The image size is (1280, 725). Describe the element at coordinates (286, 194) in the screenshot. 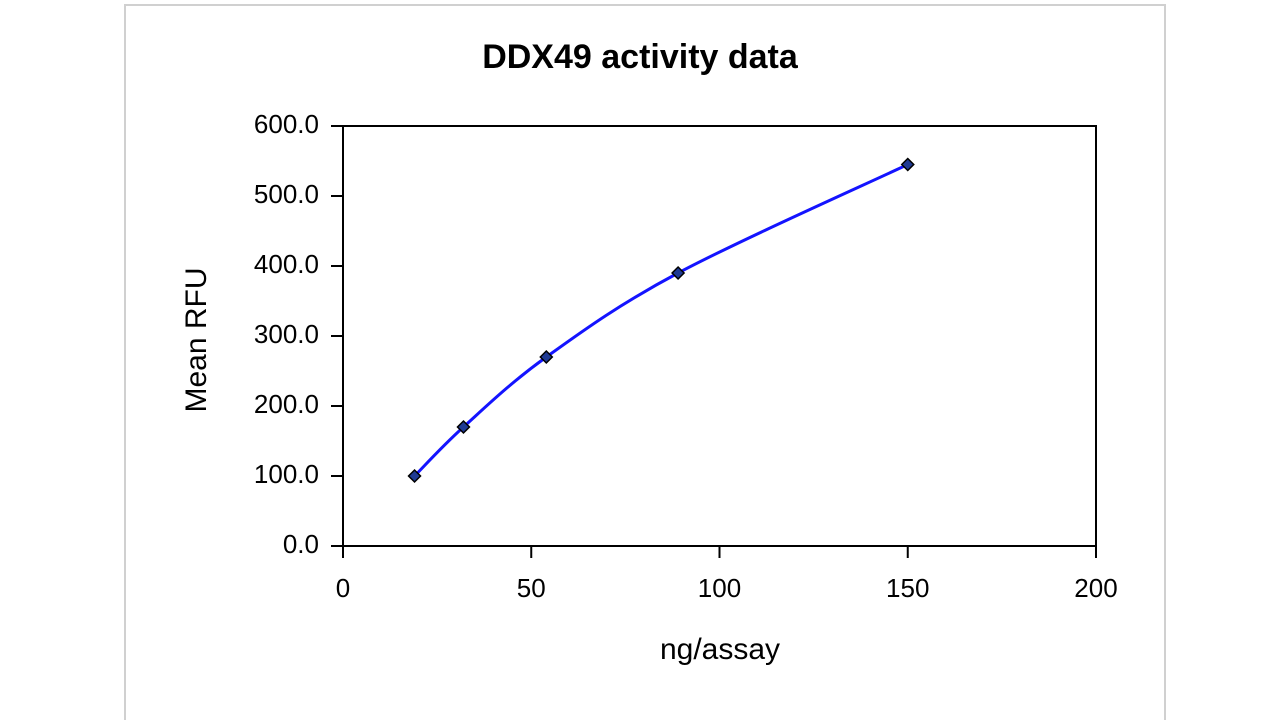

I see `y-tick-label: 500.0` at that location.